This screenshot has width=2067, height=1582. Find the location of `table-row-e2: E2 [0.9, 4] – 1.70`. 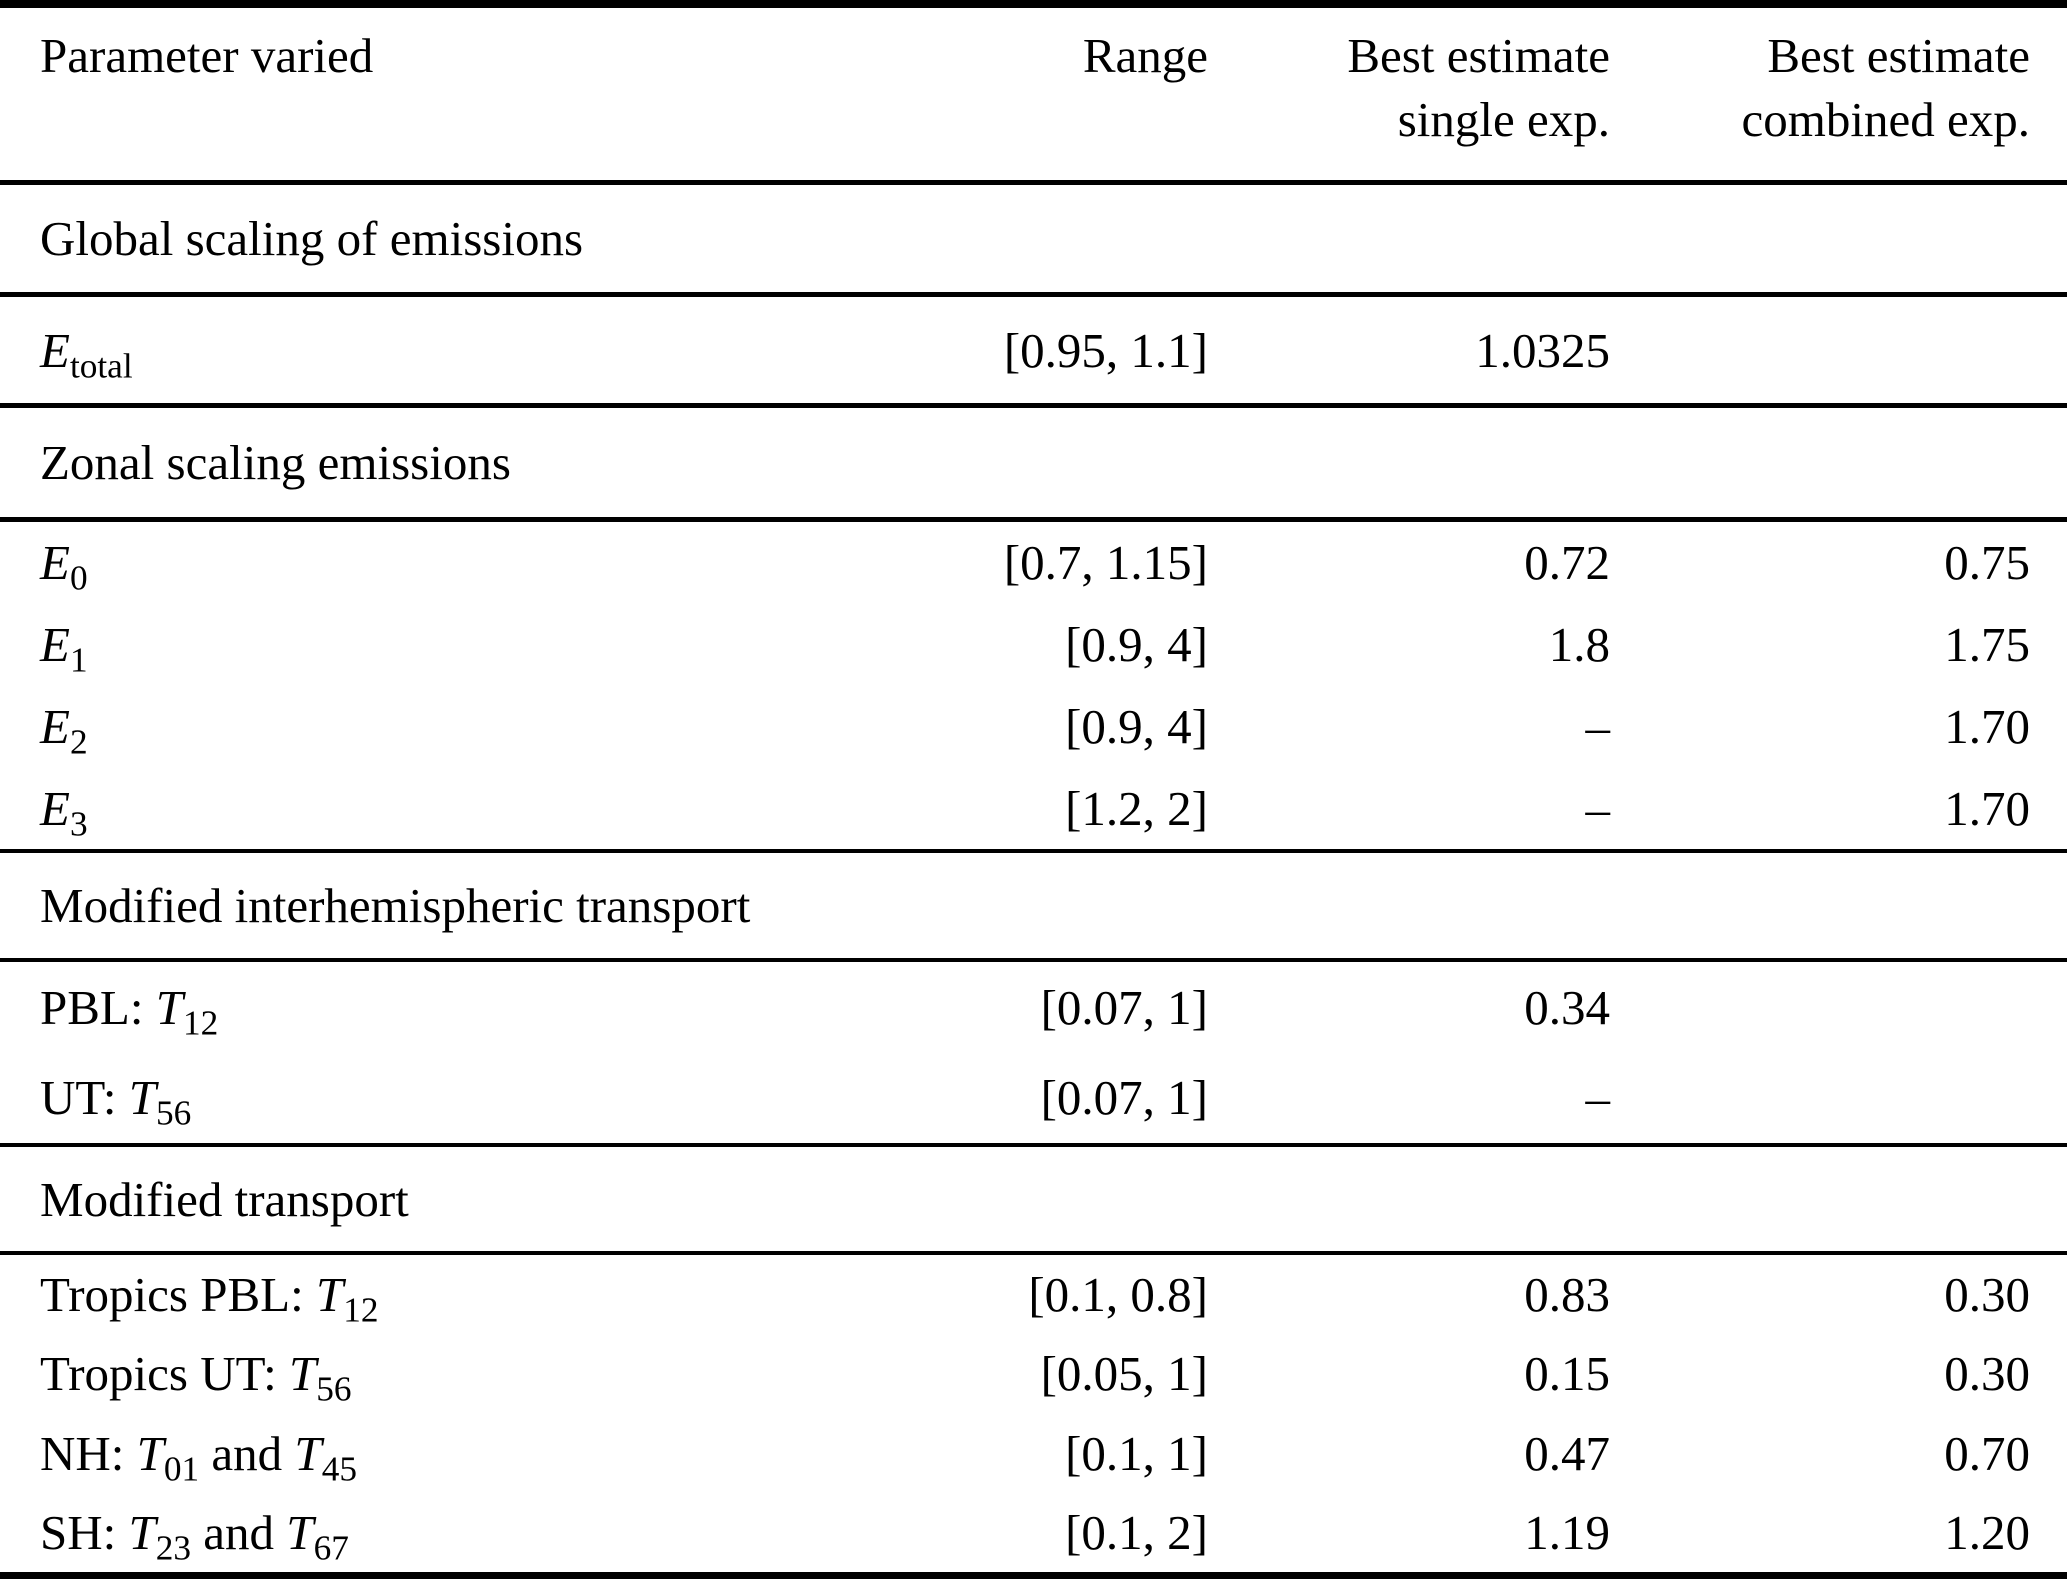

table-row-e2: E2 [0.9, 4] – 1.70 is located at coordinates (1035, 727).